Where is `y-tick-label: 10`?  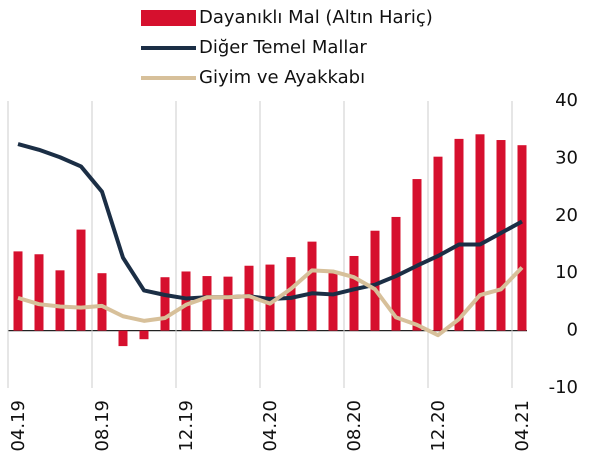
y-tick-label: 10 is located at coordinates (566, 272).